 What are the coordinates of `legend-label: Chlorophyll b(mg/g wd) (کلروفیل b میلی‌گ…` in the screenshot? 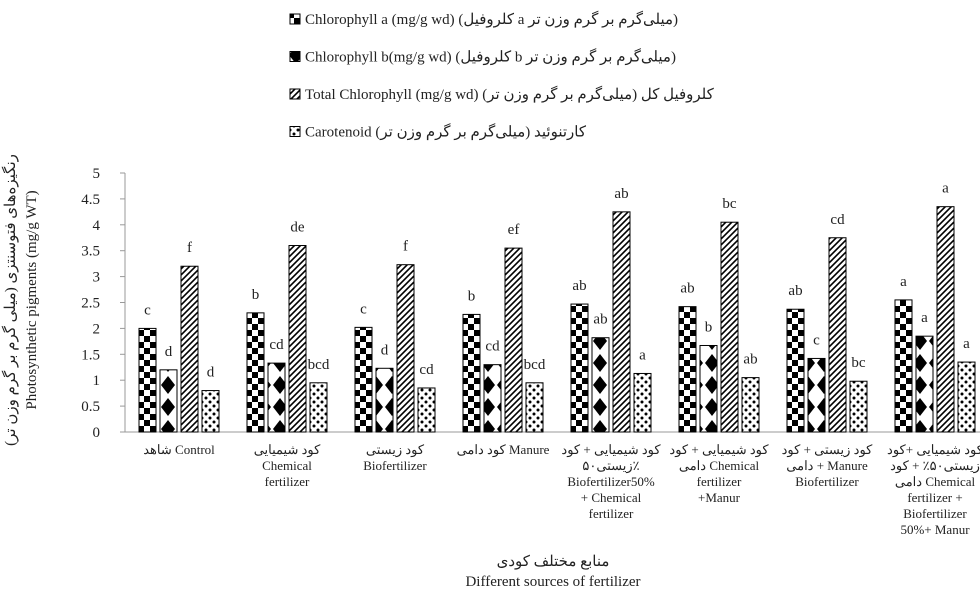 It's located at (490, 57).